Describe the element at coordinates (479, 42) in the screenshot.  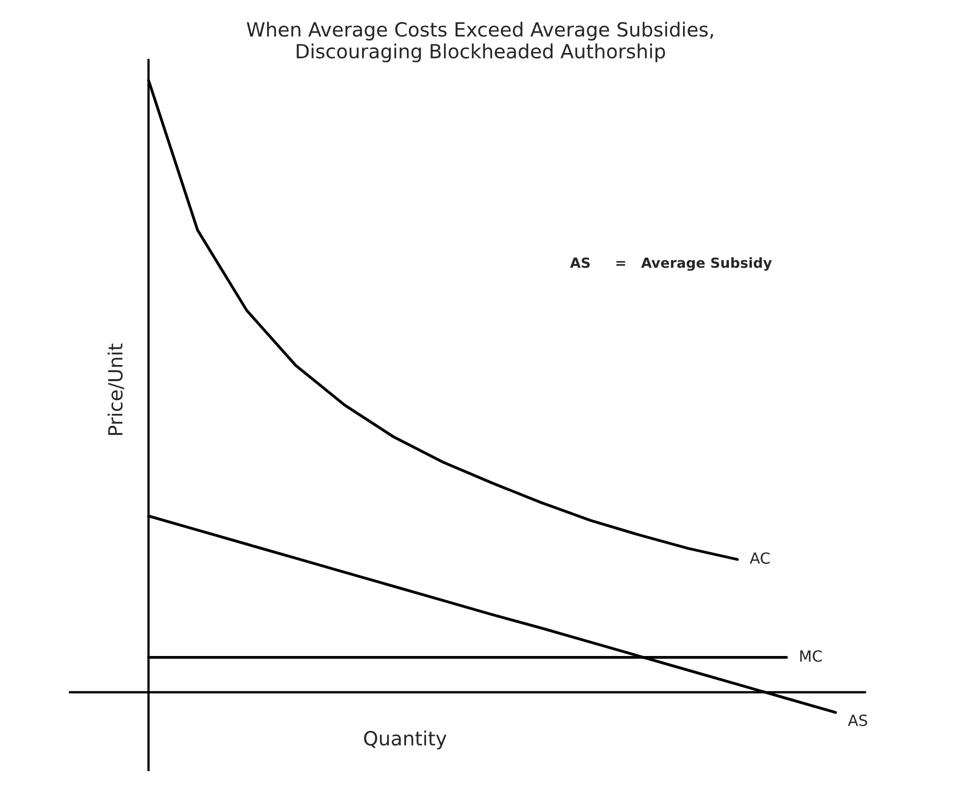
I see `chart-title: When Average Costs Exceed Average Subsidies, Discouraging Blockheaded Authorship` at that location.